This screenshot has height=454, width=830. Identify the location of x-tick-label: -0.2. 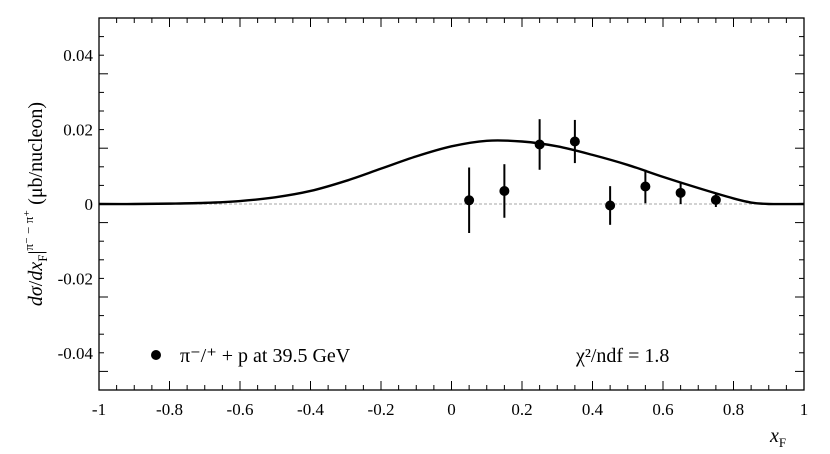
(381, 409).